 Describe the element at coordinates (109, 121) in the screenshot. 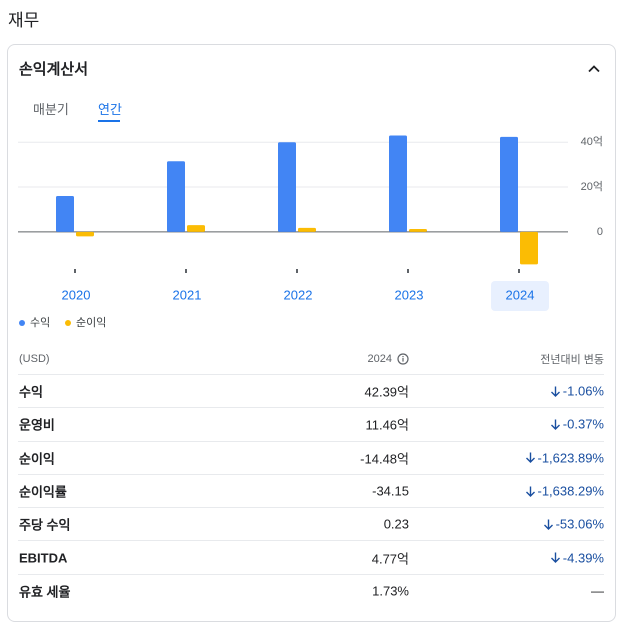

I see `tab-underline` at that location.